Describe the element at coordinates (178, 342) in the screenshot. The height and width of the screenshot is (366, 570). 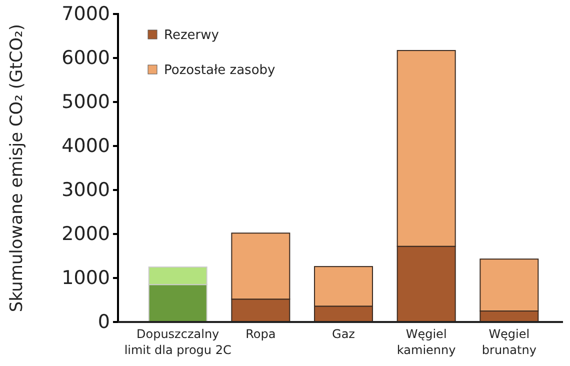
I see `x-tick-label: Dopuszczalny limit dla progu 2C` at that location.